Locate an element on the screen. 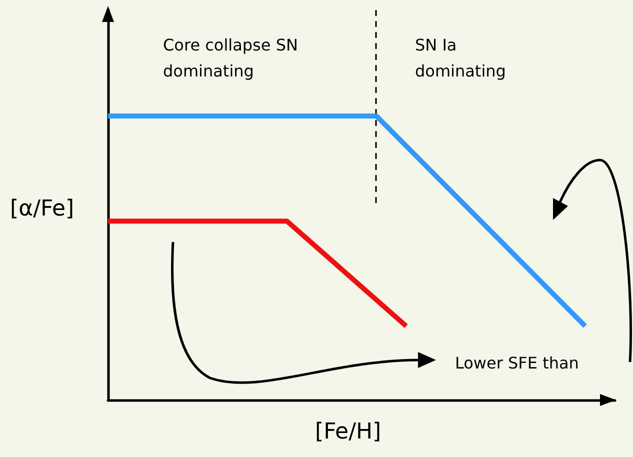 The width and height of the screenshot is (633, 457). y-axis-title: [α/Fe] is located at coordinates (42, 209).